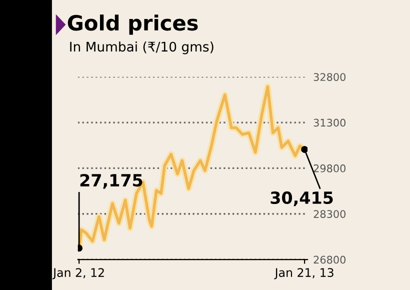 This screenshot has width=410, height=290. Describe the element at coordinates (78, 274) in the screenshot. I see `x-tick-label: Jan 2, 12` at that location.